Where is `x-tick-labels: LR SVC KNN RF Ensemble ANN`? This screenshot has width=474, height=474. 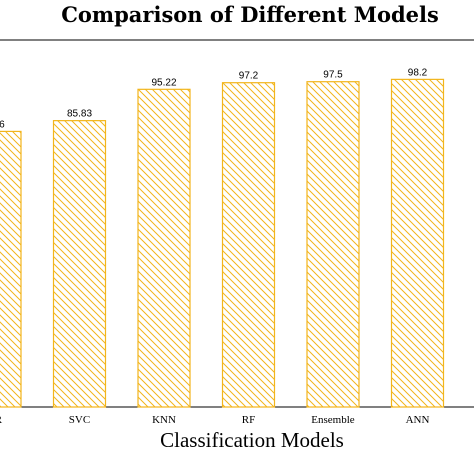
x-tick-labels: LR SVC KNN RF Ensemble ANN is located at coordinates (214, 420).